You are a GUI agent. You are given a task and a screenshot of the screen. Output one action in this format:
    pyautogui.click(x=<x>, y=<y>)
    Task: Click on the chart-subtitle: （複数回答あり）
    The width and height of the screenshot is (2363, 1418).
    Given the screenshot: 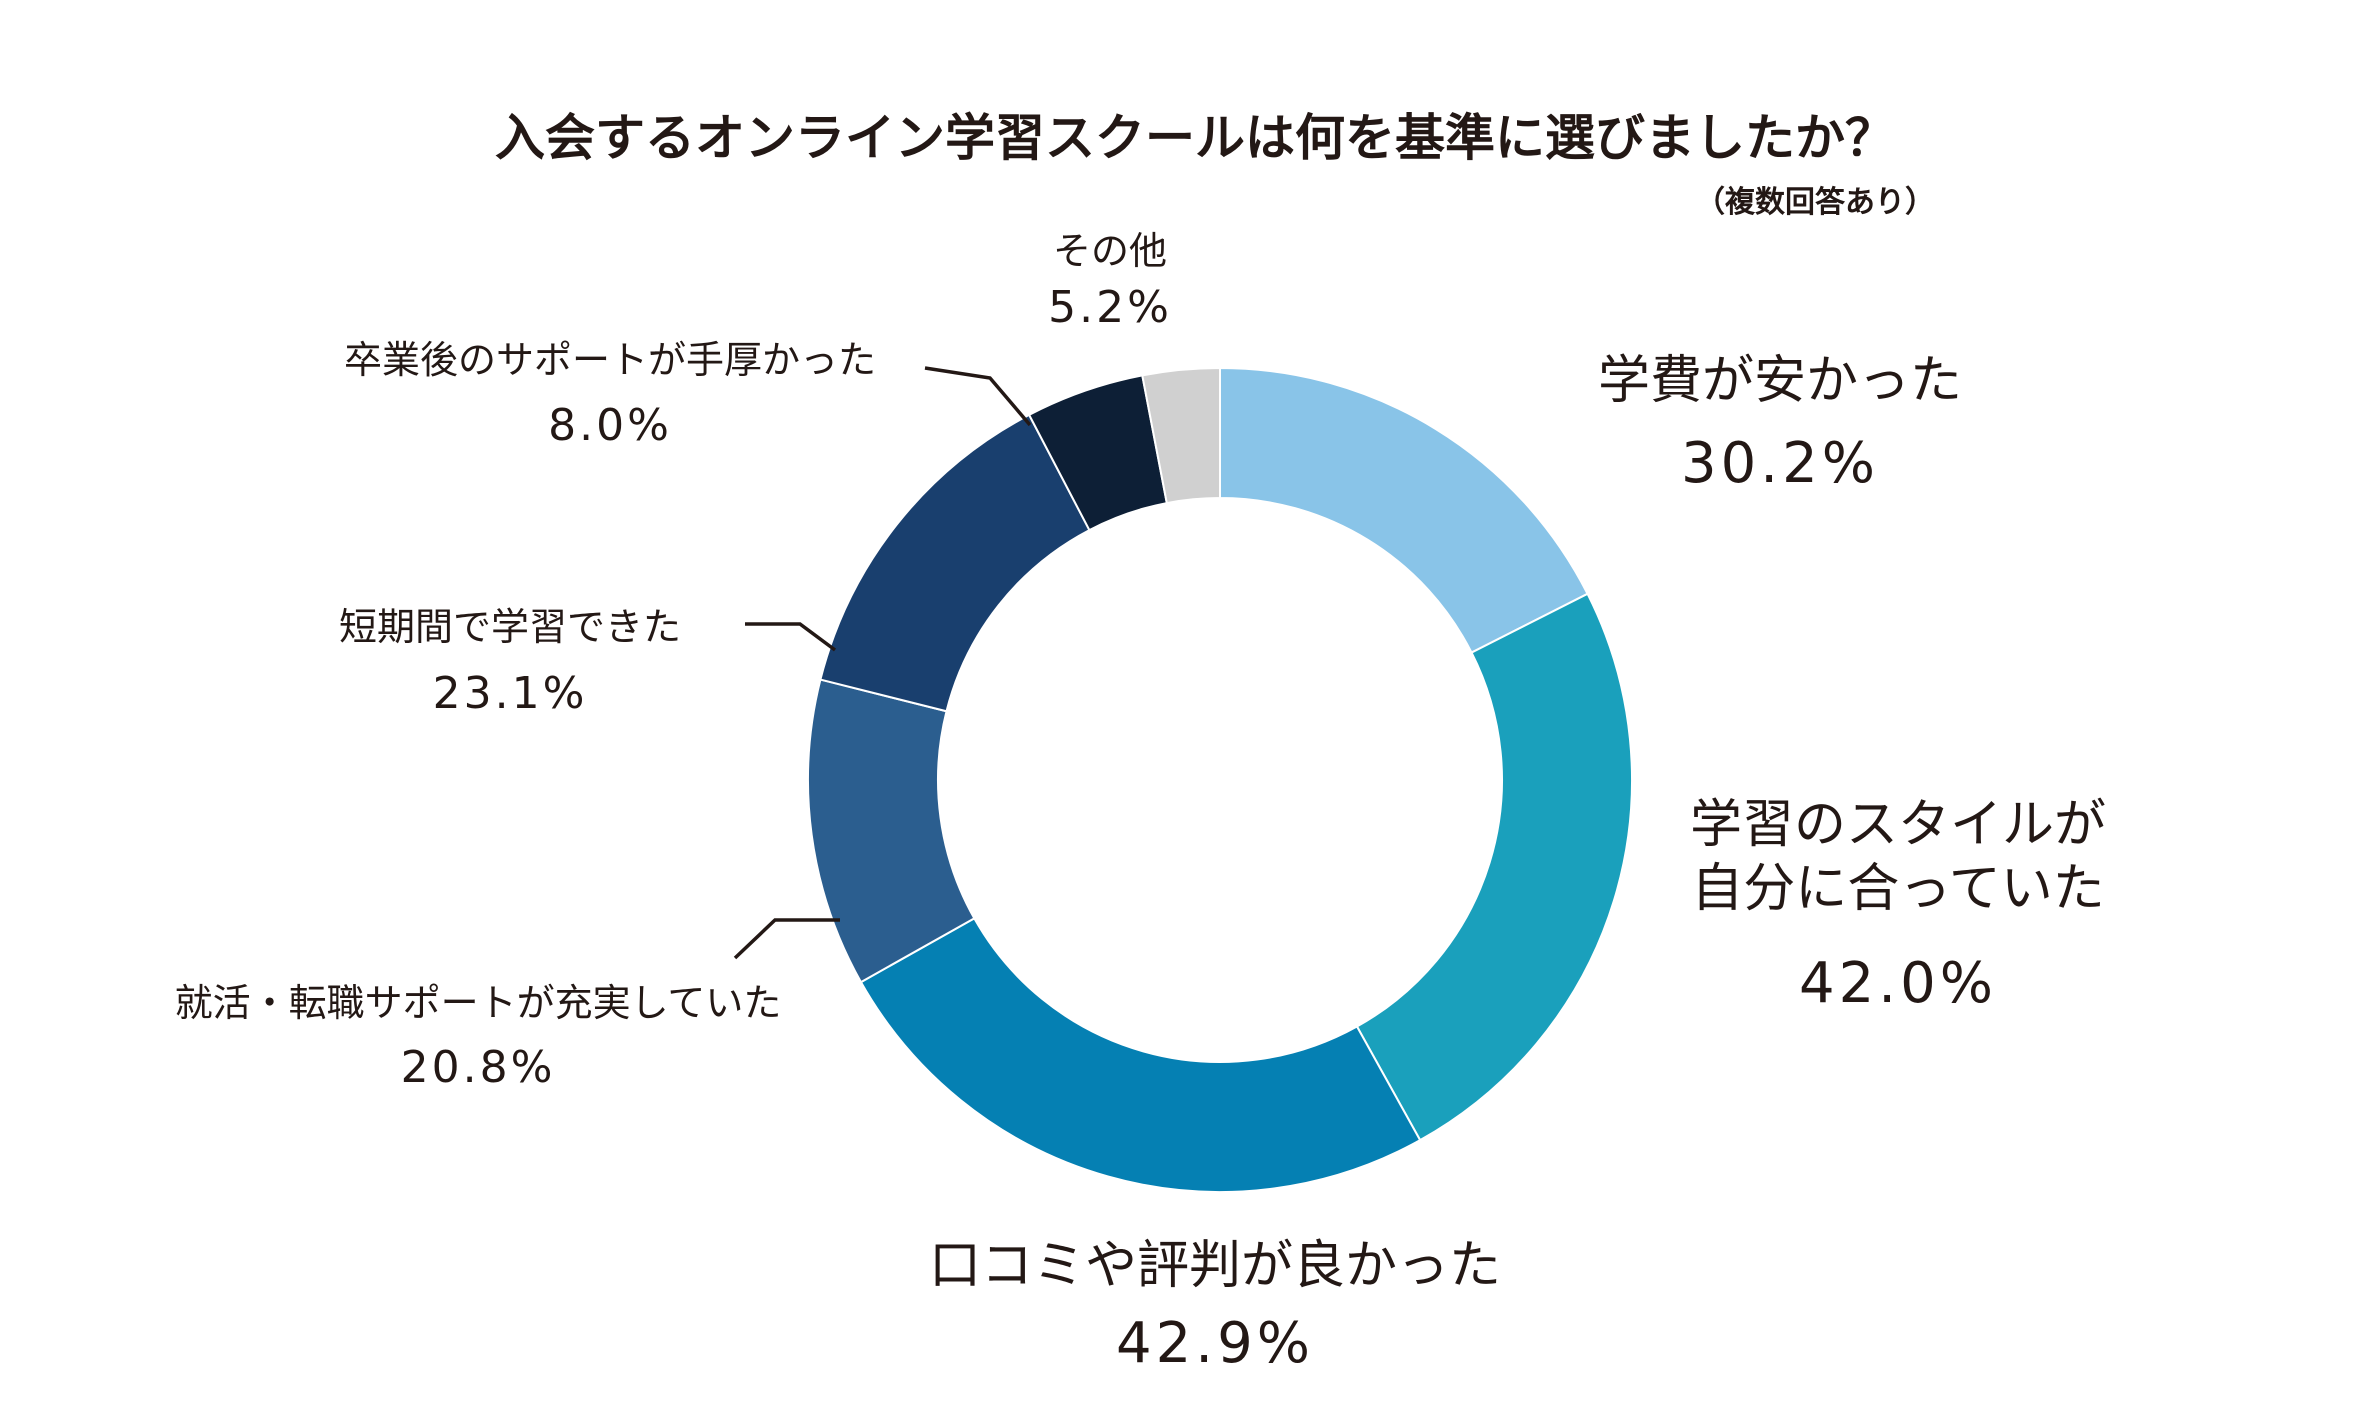 What is the action you would take?
    pyautogui.click(x=1815, y=202)
    